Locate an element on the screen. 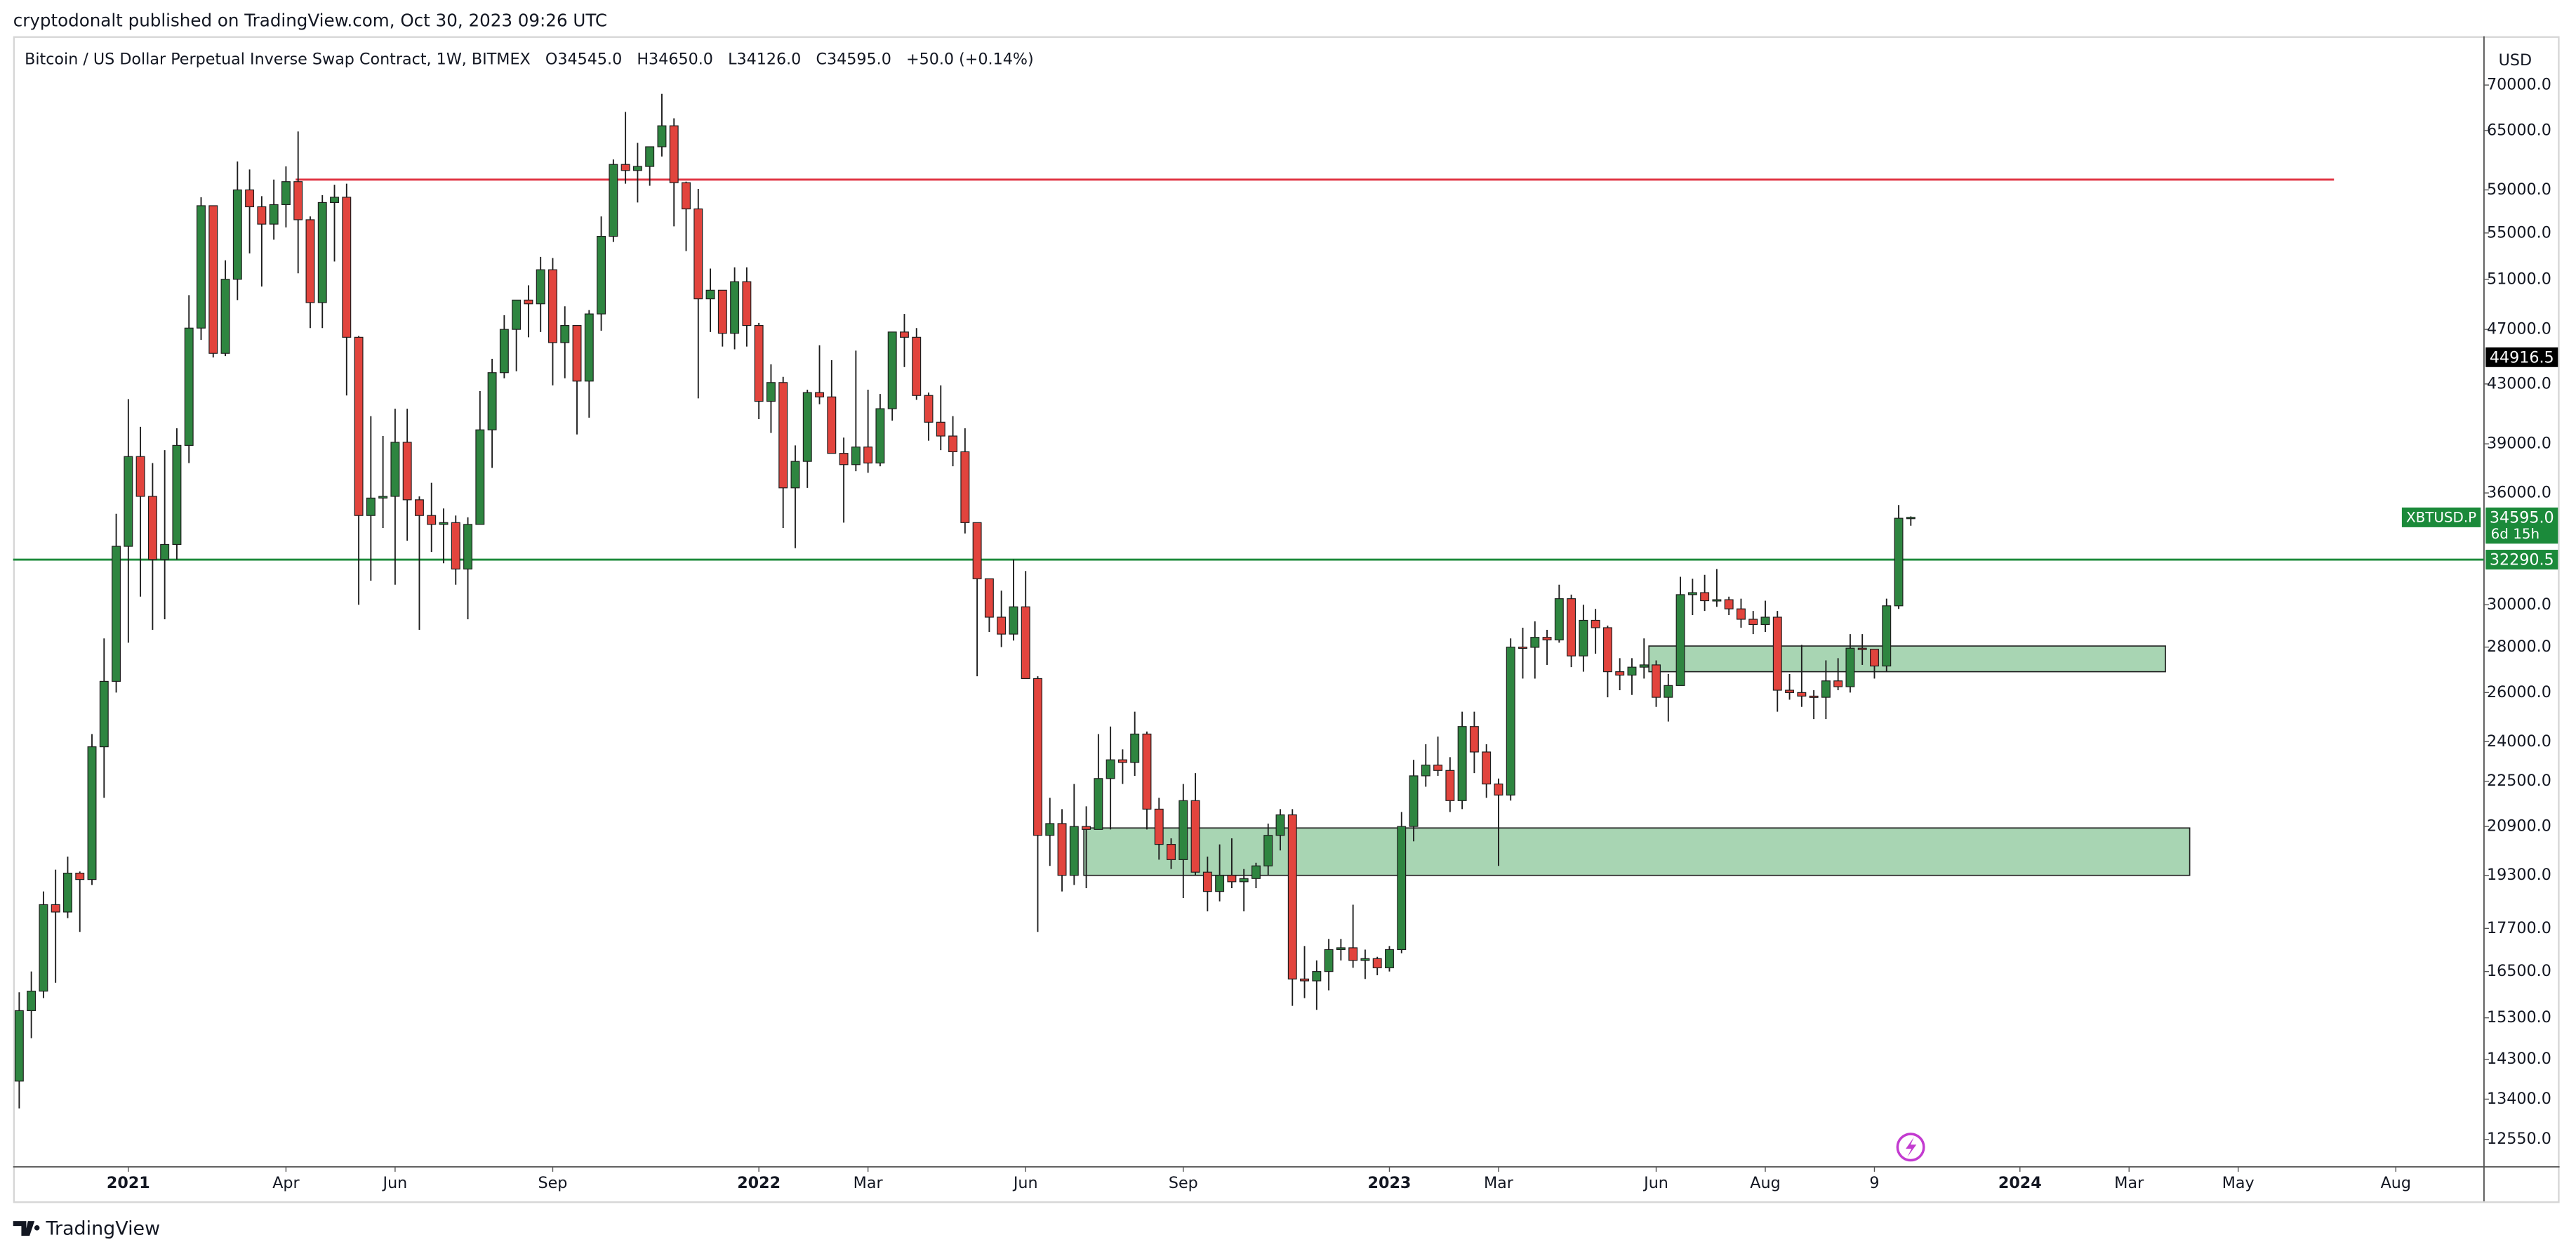 The image size is (2576, 1254). x-tick-label: 2022 is located at coordinates (759, 1183).